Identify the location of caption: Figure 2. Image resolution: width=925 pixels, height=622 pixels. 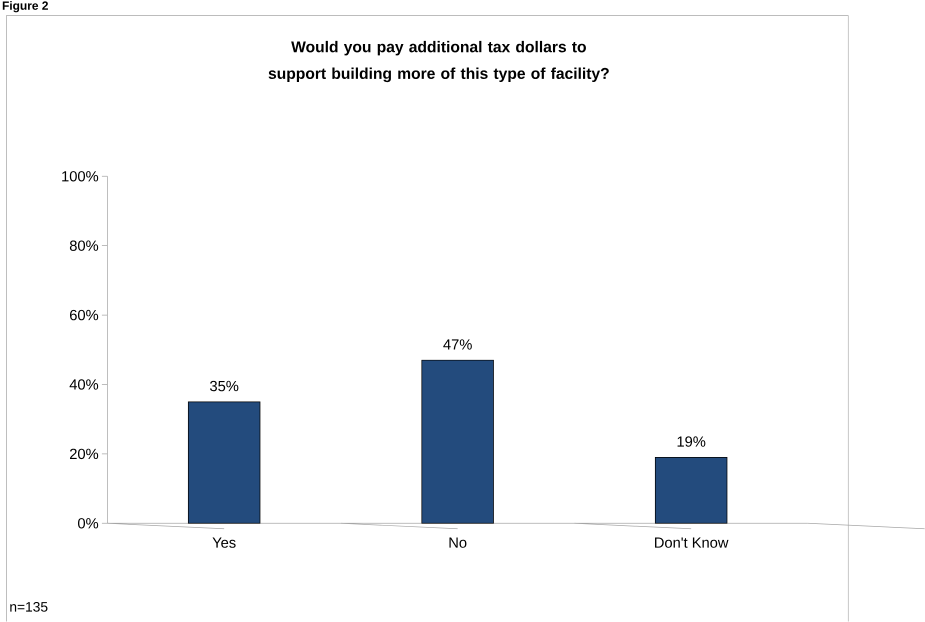
(25, 6).